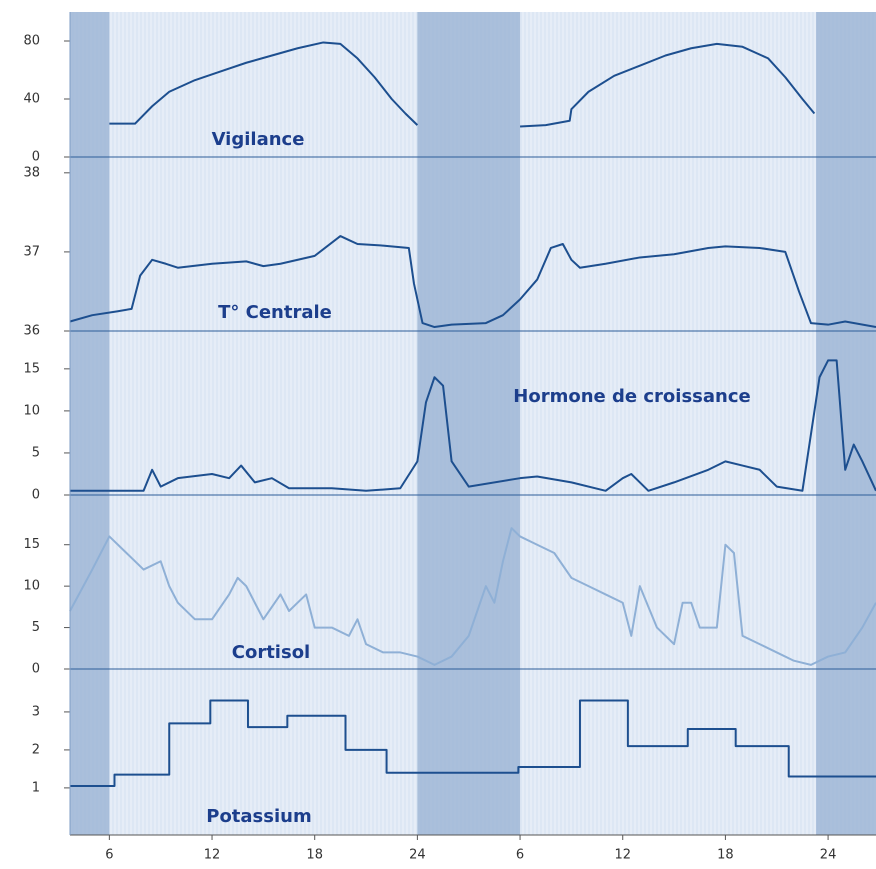 This screenshot has width=876, height=869. Describe the element at coordinates (631, 396) in the screenshot. I see `panel-title: Hormone de croissance` at that location.